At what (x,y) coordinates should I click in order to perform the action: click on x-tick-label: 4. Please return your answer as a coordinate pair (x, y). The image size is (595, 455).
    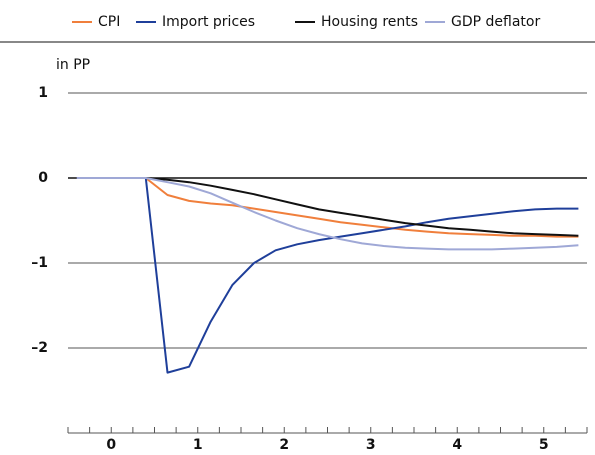
    Looking at the image, I should click on (457, 445).